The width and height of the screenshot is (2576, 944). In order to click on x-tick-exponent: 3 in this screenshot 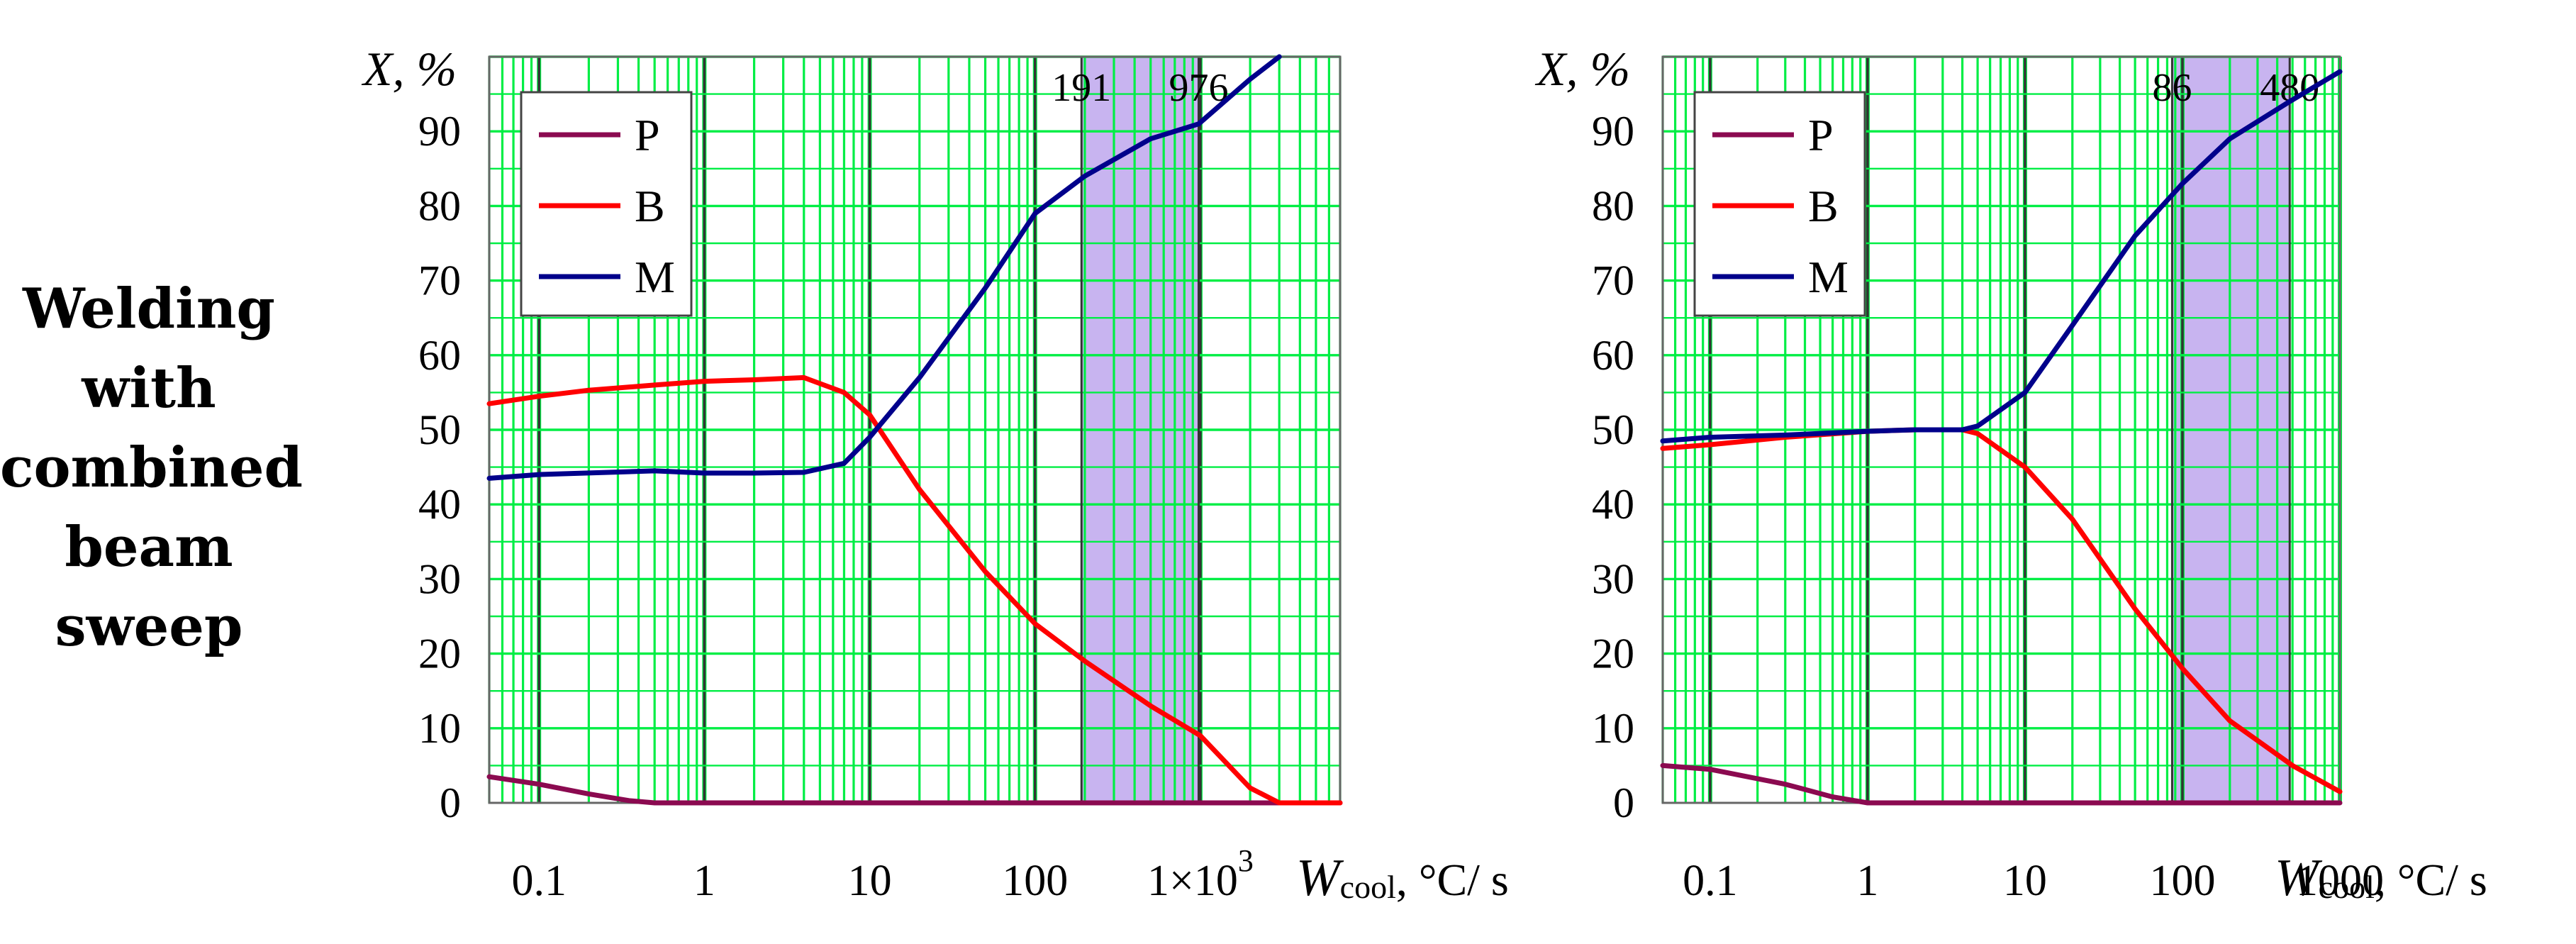, I will do `click(1246, 860)`.